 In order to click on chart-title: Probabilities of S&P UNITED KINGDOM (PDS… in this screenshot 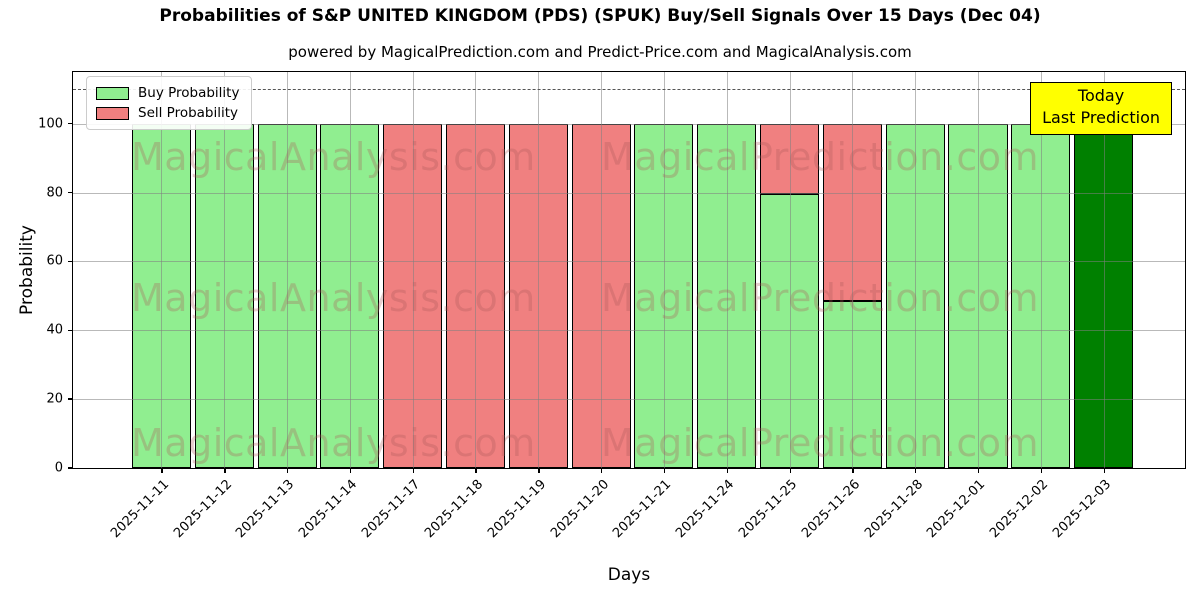, I will do `click(600, 16)`.